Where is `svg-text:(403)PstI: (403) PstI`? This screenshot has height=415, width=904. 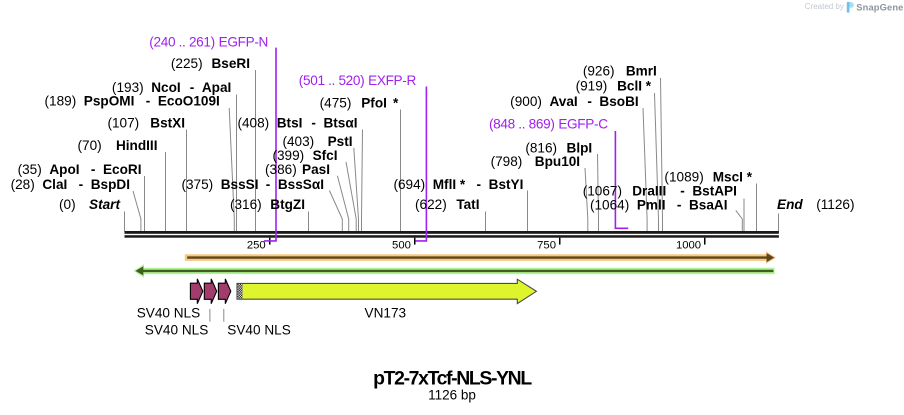 svg-text:(403)PstI: (403) PstI is located at coordinates (317, 141).